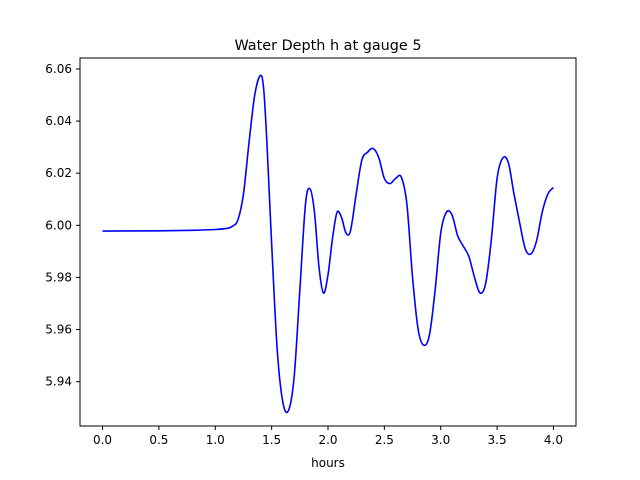 This screenshot has width=640, height=480. What do you see at coordinates (497, 440) in the screenshot?
I see `x-tick-label: 3.5` at bounding box center [497, 440].